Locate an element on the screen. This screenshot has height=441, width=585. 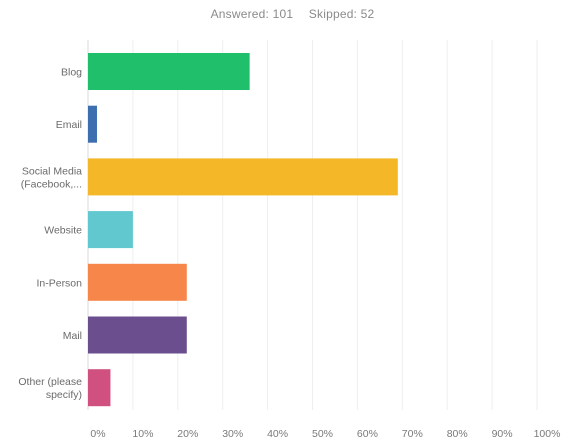
x-tick-label: 50% is located at coordinates (322, 434).